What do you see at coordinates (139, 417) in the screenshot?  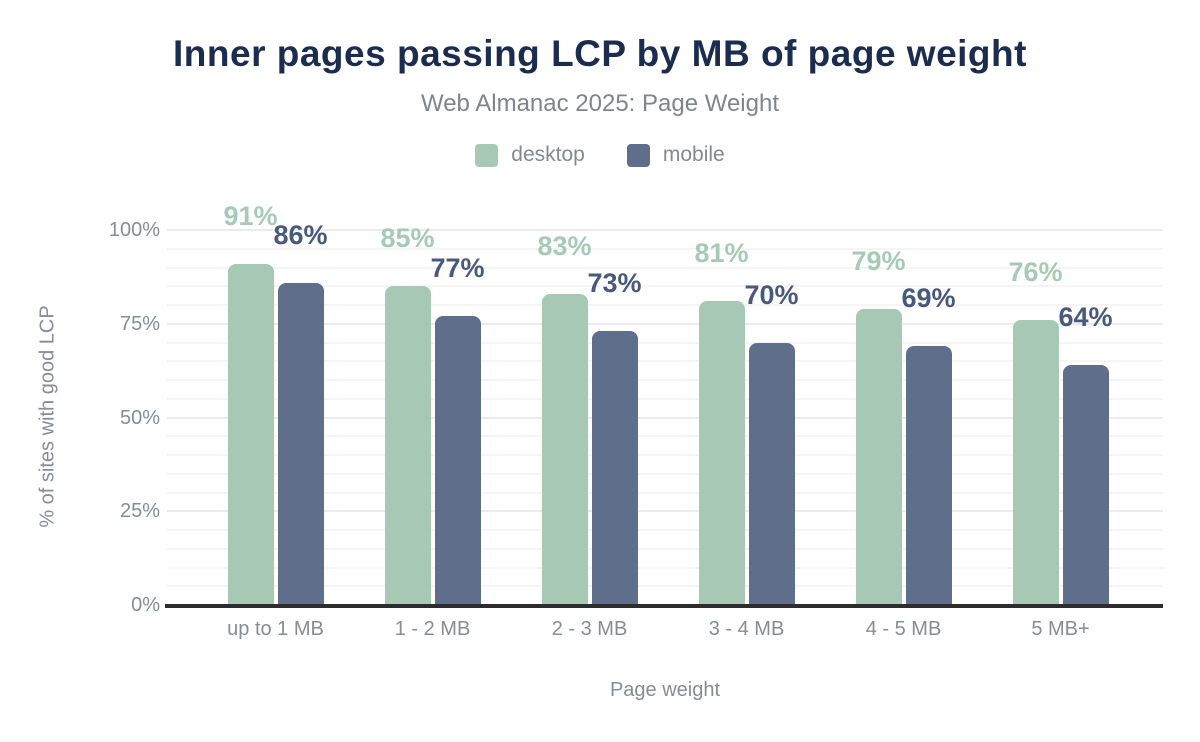 I see `y-tick-label: 50%` at bounding box center [139, 417].